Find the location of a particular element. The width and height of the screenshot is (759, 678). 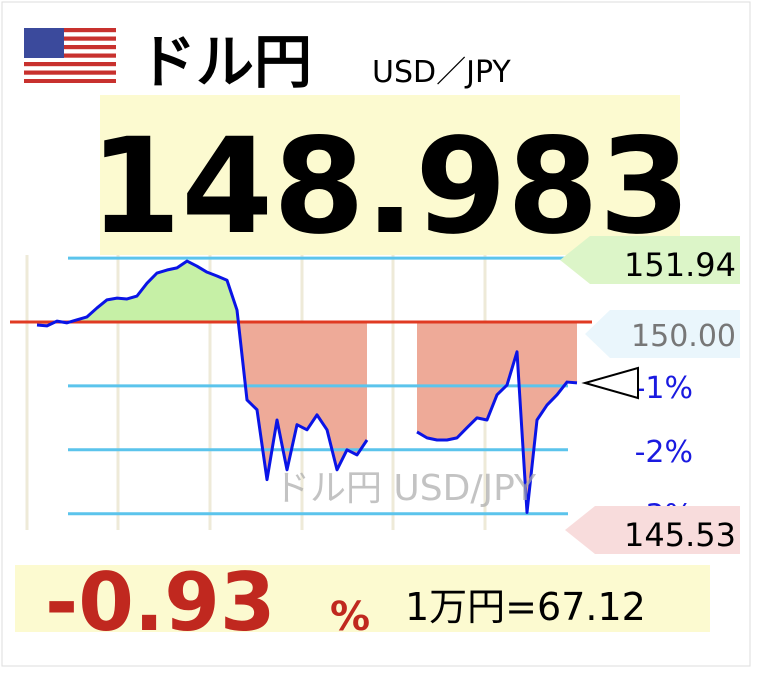

low-box is located at coordinates (652, 530).